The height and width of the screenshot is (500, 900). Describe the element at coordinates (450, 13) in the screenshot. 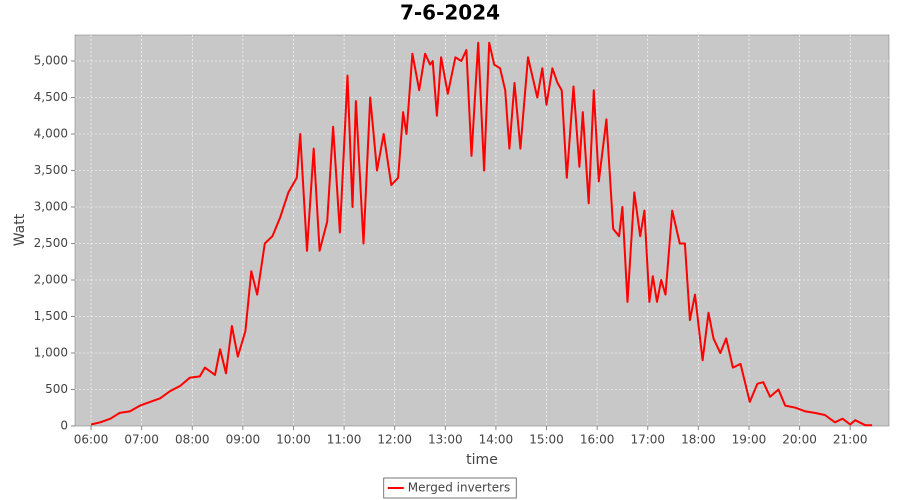

I see `chart-title: 7-6-2024` at that location.